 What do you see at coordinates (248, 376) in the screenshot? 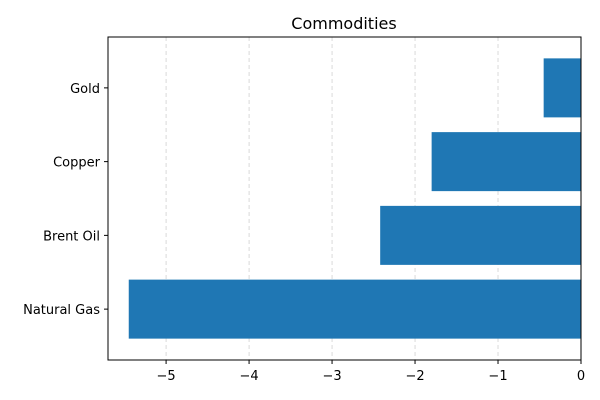
I see `x-tick-label: −4` at bounding box center [248, 376].